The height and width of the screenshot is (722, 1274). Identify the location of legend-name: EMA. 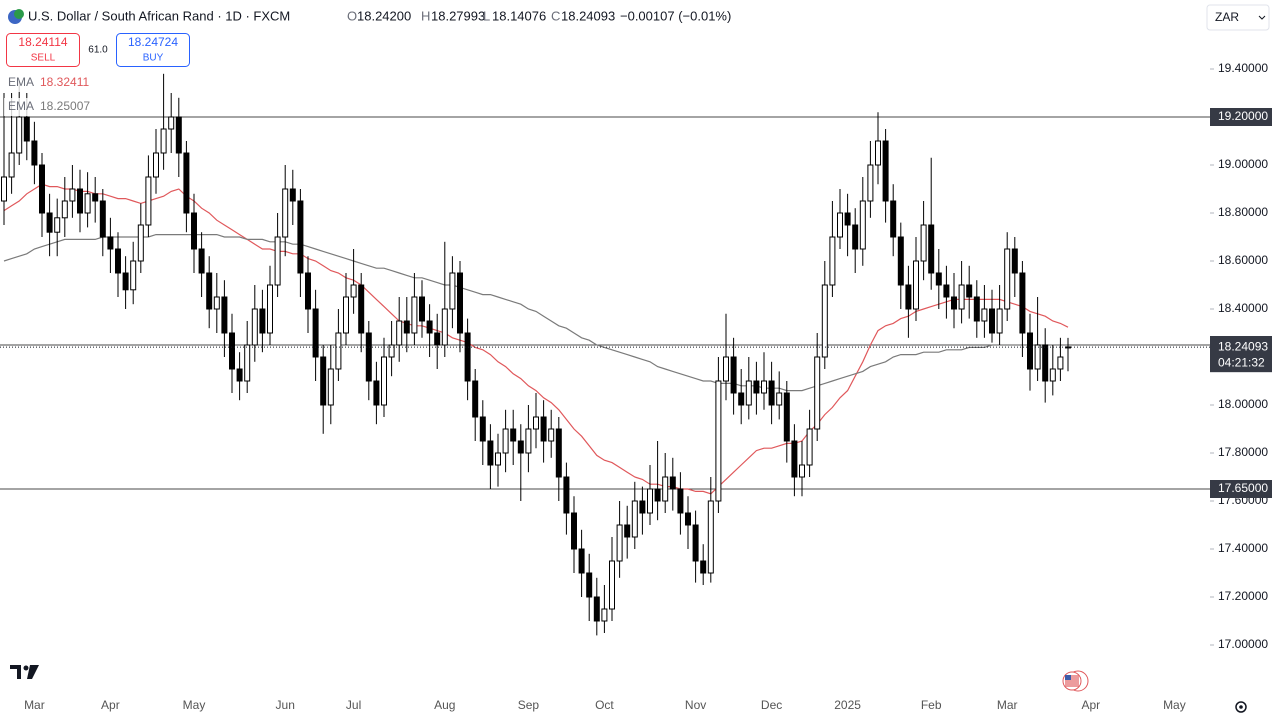
(21, 106).